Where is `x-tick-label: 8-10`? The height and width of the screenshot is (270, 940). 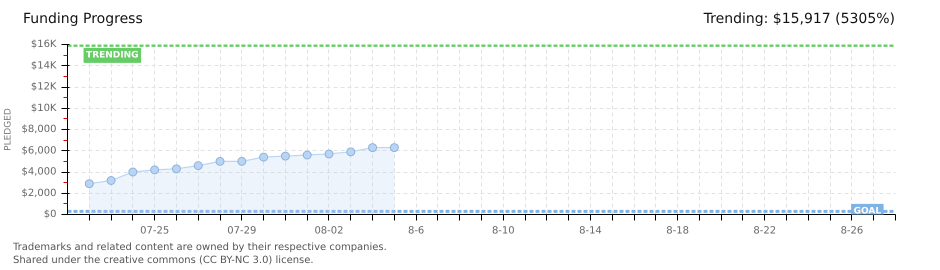
x-tick-label: 8-10 is located at coordinates (503, 231).